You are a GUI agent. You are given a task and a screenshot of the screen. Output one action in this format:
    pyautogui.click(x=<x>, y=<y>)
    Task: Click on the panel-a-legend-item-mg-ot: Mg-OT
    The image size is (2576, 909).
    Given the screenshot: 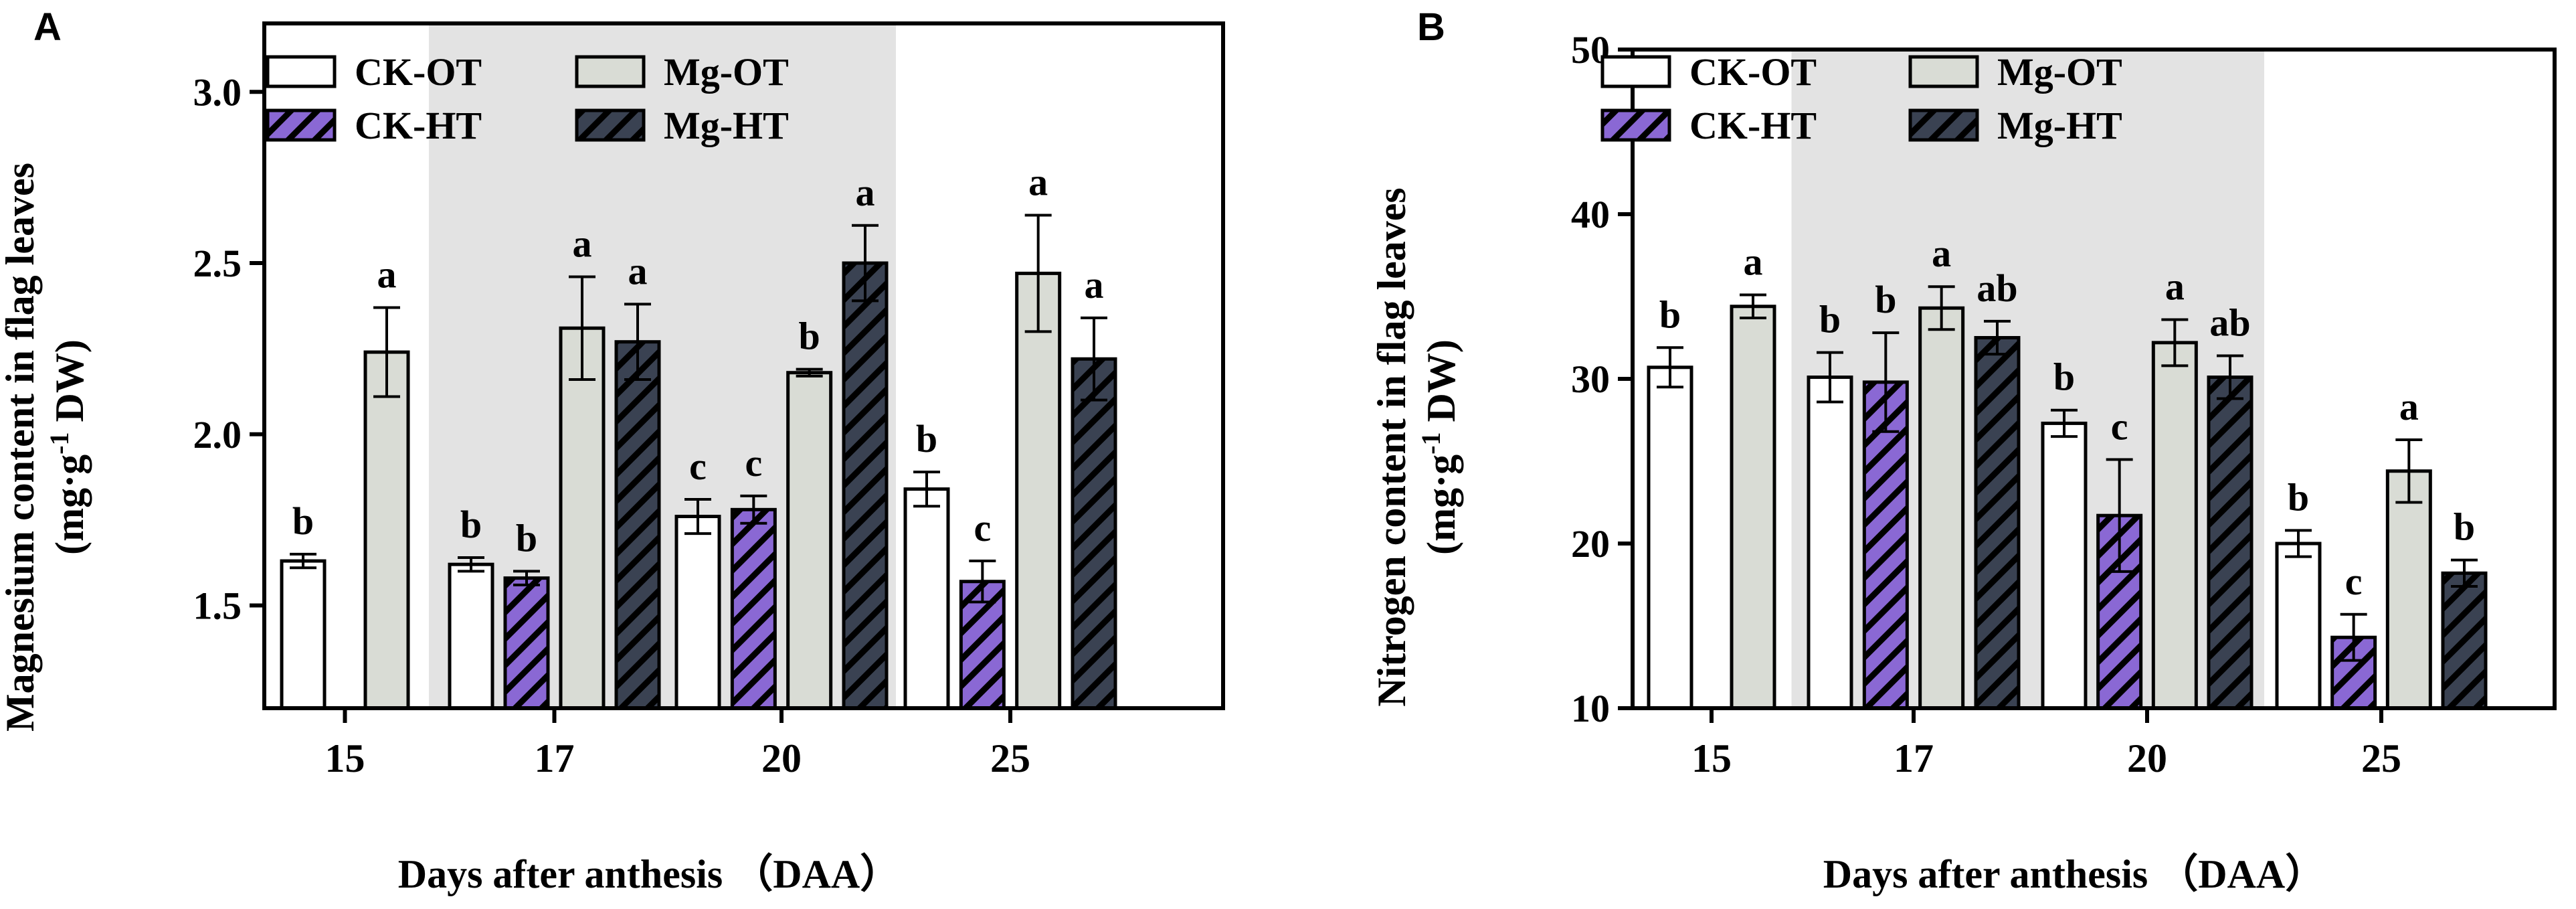 What is the action you would take?
    pyautogui.click(x=682, y=72)
    